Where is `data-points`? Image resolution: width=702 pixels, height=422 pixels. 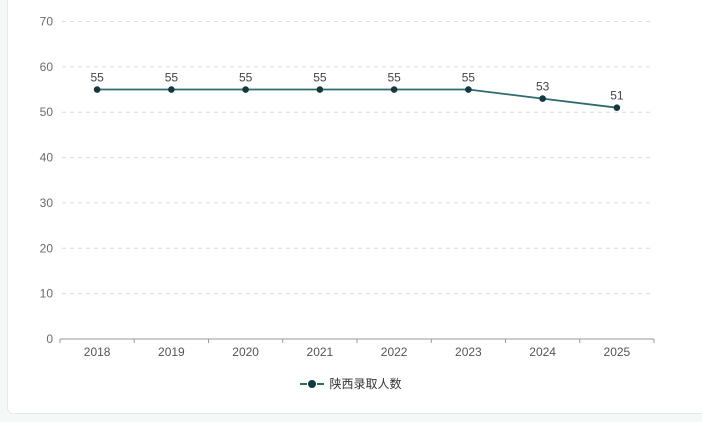
data-points is located at coordinates (357, 98).